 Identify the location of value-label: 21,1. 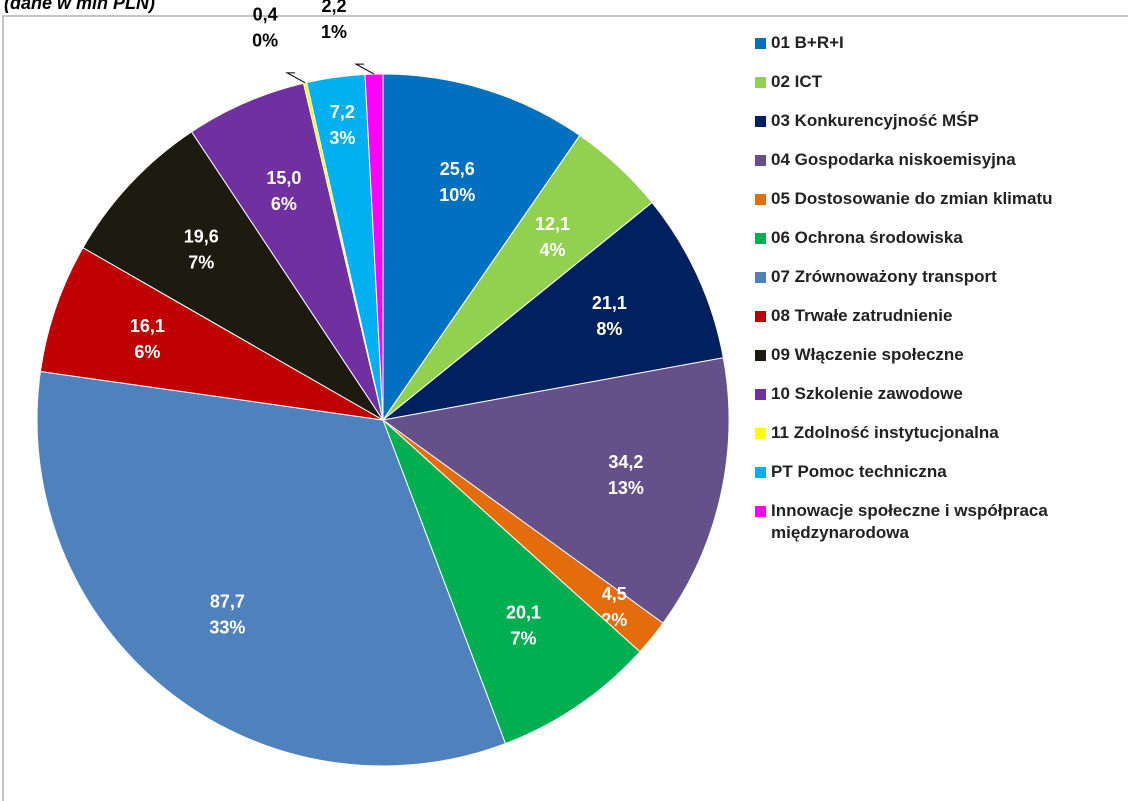
(609, 303).